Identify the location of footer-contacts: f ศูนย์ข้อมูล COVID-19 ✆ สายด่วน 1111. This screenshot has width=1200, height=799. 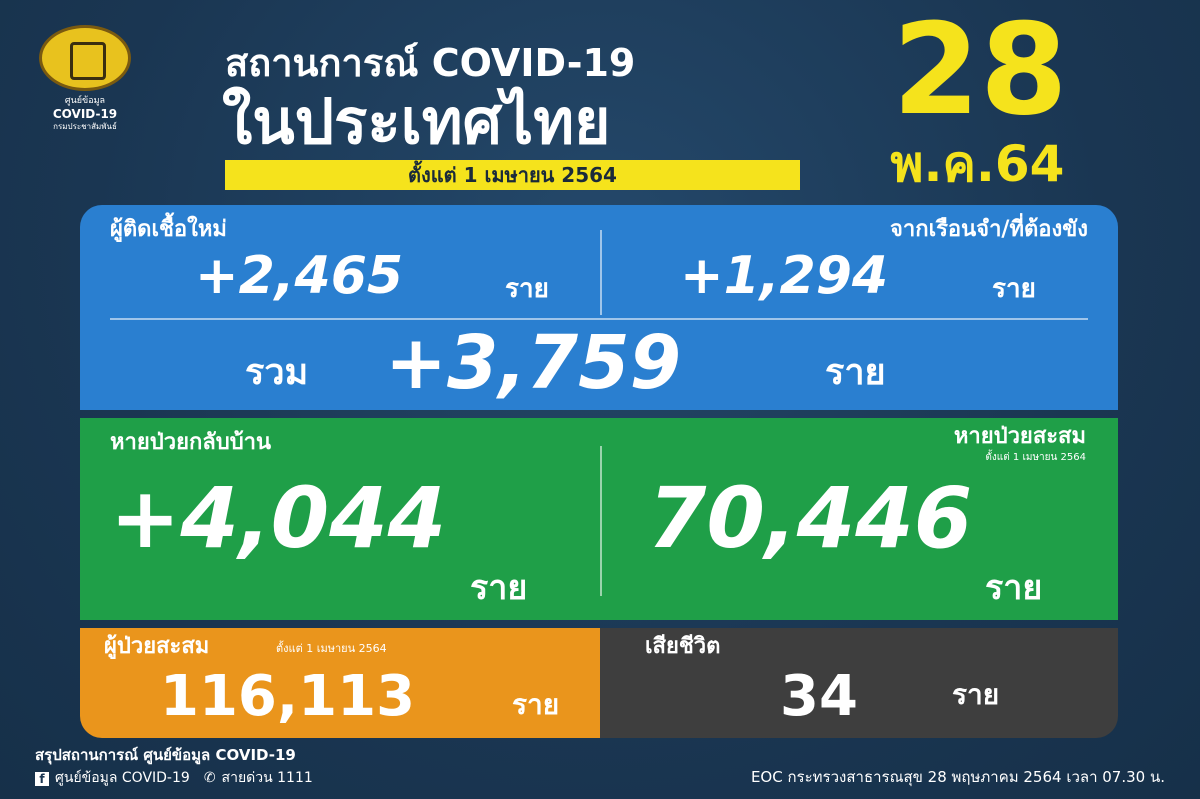
(174, 778).